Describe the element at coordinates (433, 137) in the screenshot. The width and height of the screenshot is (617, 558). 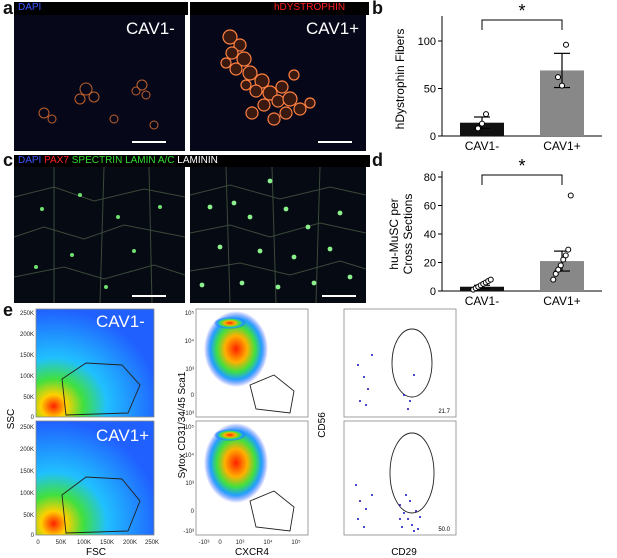
I see `y-tick-label: 0` at that location.